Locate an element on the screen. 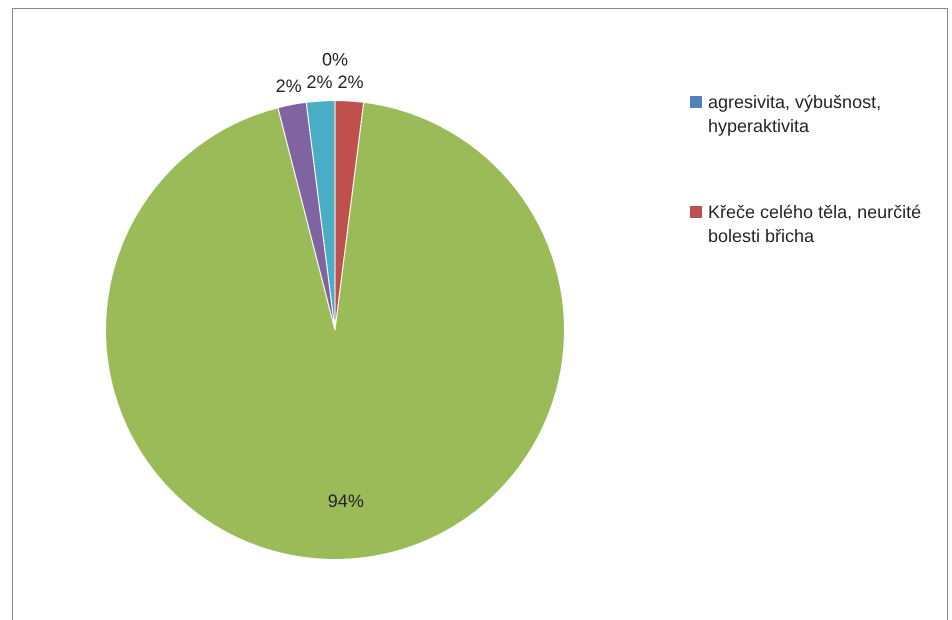 This screenshot has height=620, width=952. data-label: 94% is located at coordinates (346, 500).